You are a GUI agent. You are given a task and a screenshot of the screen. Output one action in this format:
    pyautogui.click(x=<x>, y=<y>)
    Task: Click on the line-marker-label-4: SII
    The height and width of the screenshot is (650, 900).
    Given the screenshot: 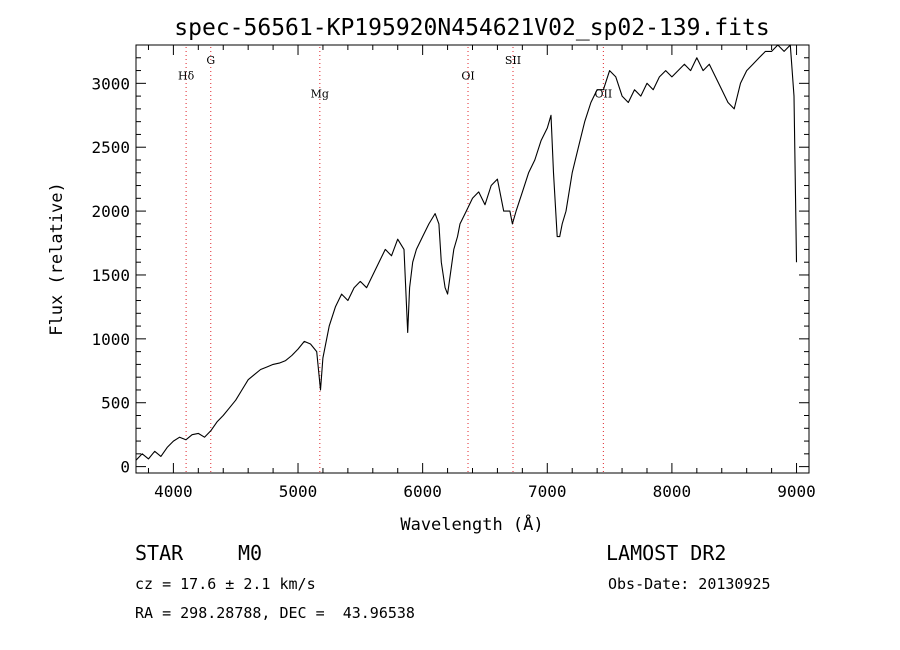 What is the action you would take?
    pyautogui.click(x=513, y=60)
    